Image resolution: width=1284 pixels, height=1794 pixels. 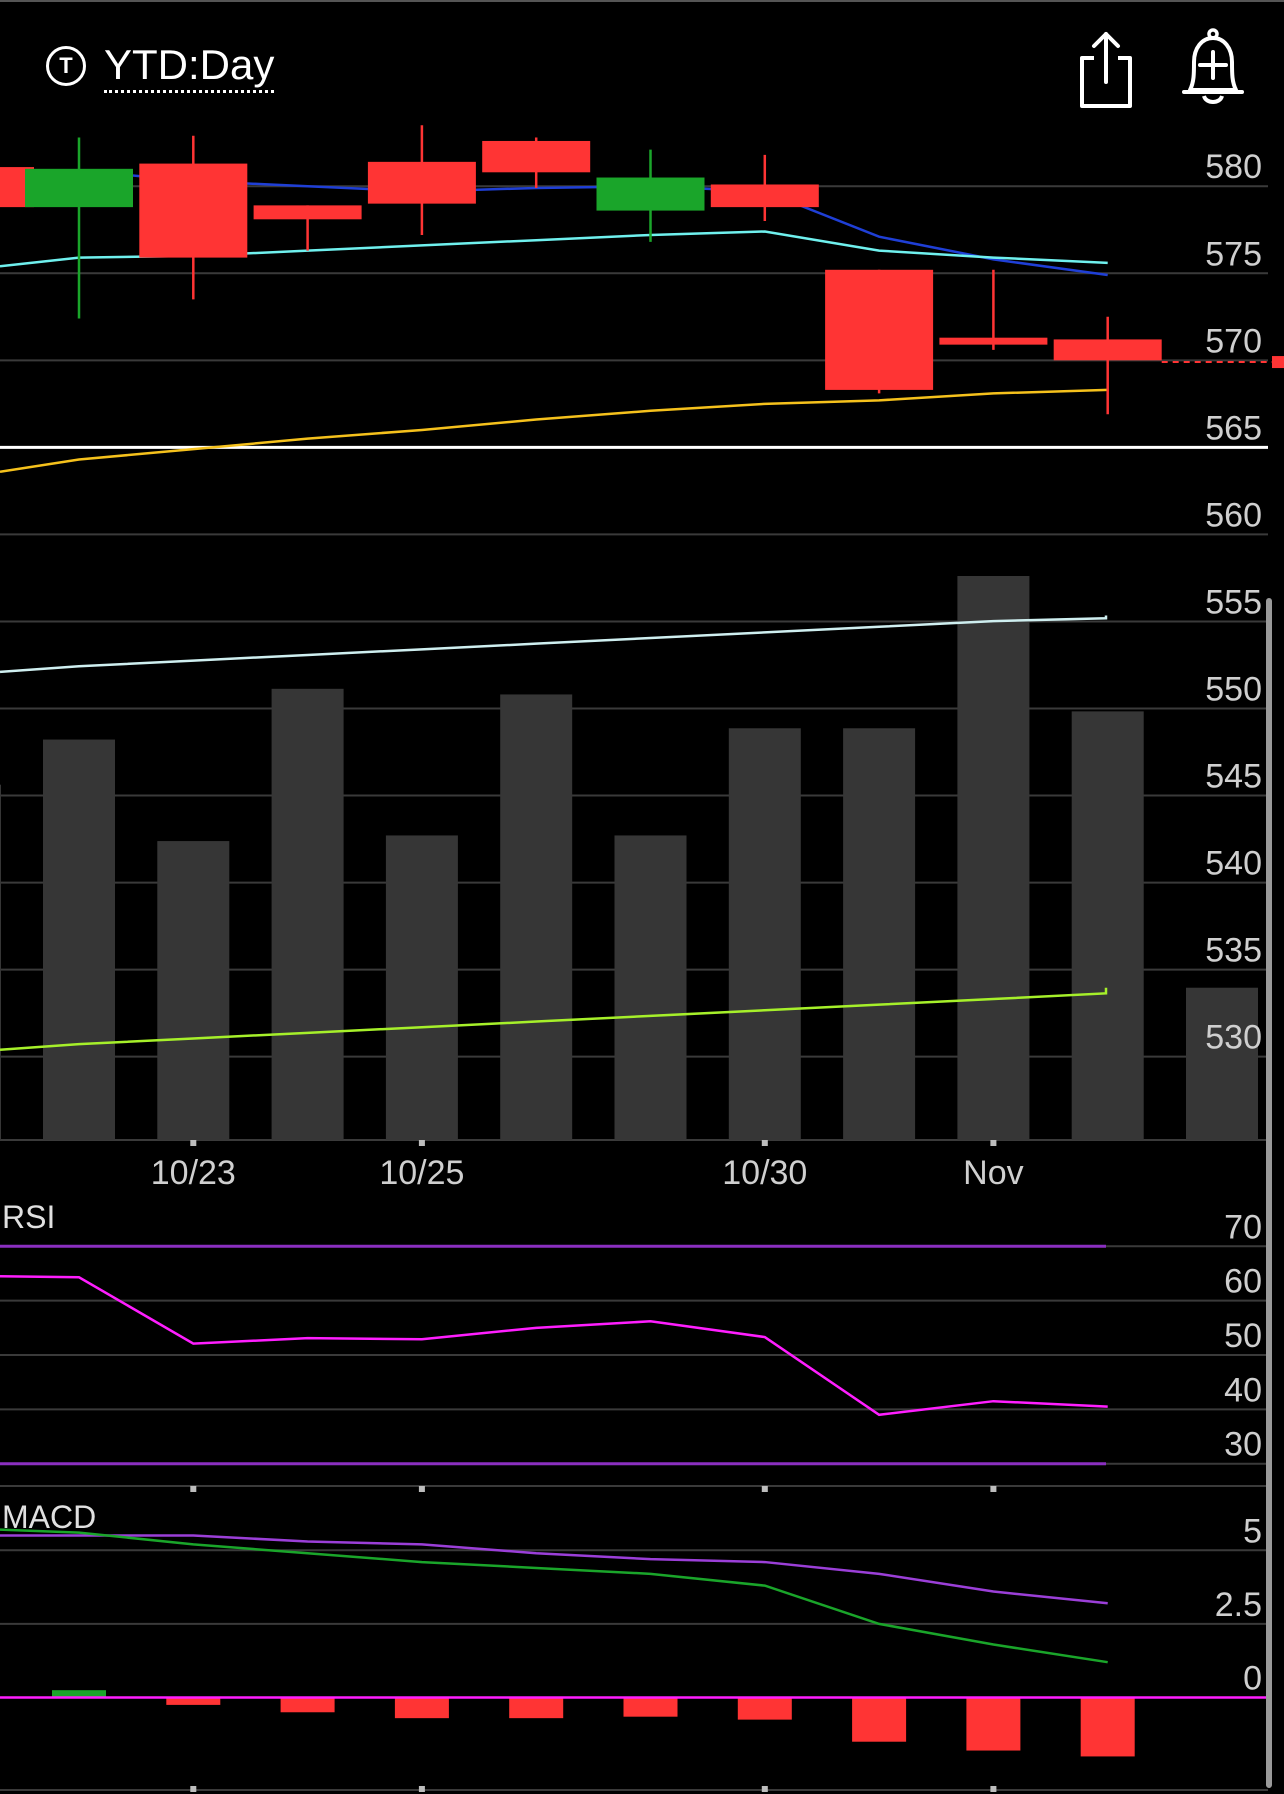 I want to click on price-tick-label: 565, so click(x=1233, y=428).